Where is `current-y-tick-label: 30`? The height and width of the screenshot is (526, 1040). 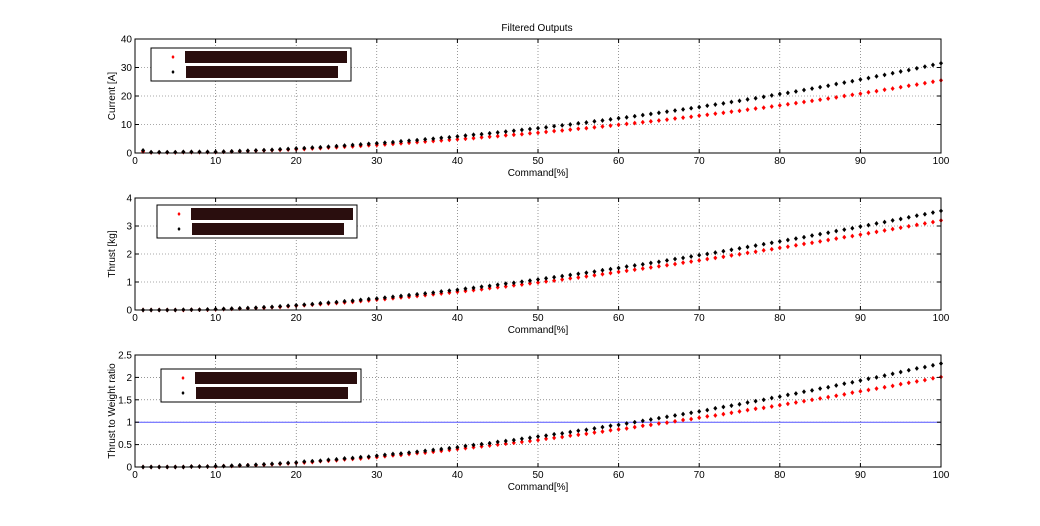 current-y-tick-label: 30 is located at coordinates (127, 68).